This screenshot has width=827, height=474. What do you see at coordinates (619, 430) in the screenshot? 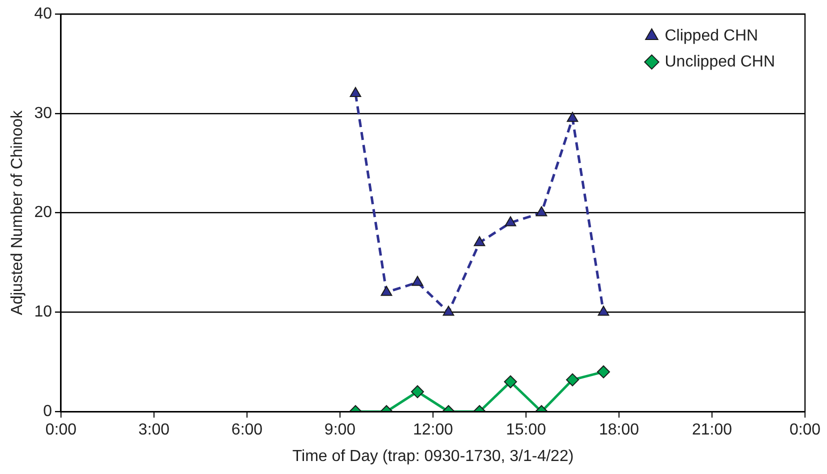
I see `x-tick-label: 18:00` at bounding box center [619, 430].